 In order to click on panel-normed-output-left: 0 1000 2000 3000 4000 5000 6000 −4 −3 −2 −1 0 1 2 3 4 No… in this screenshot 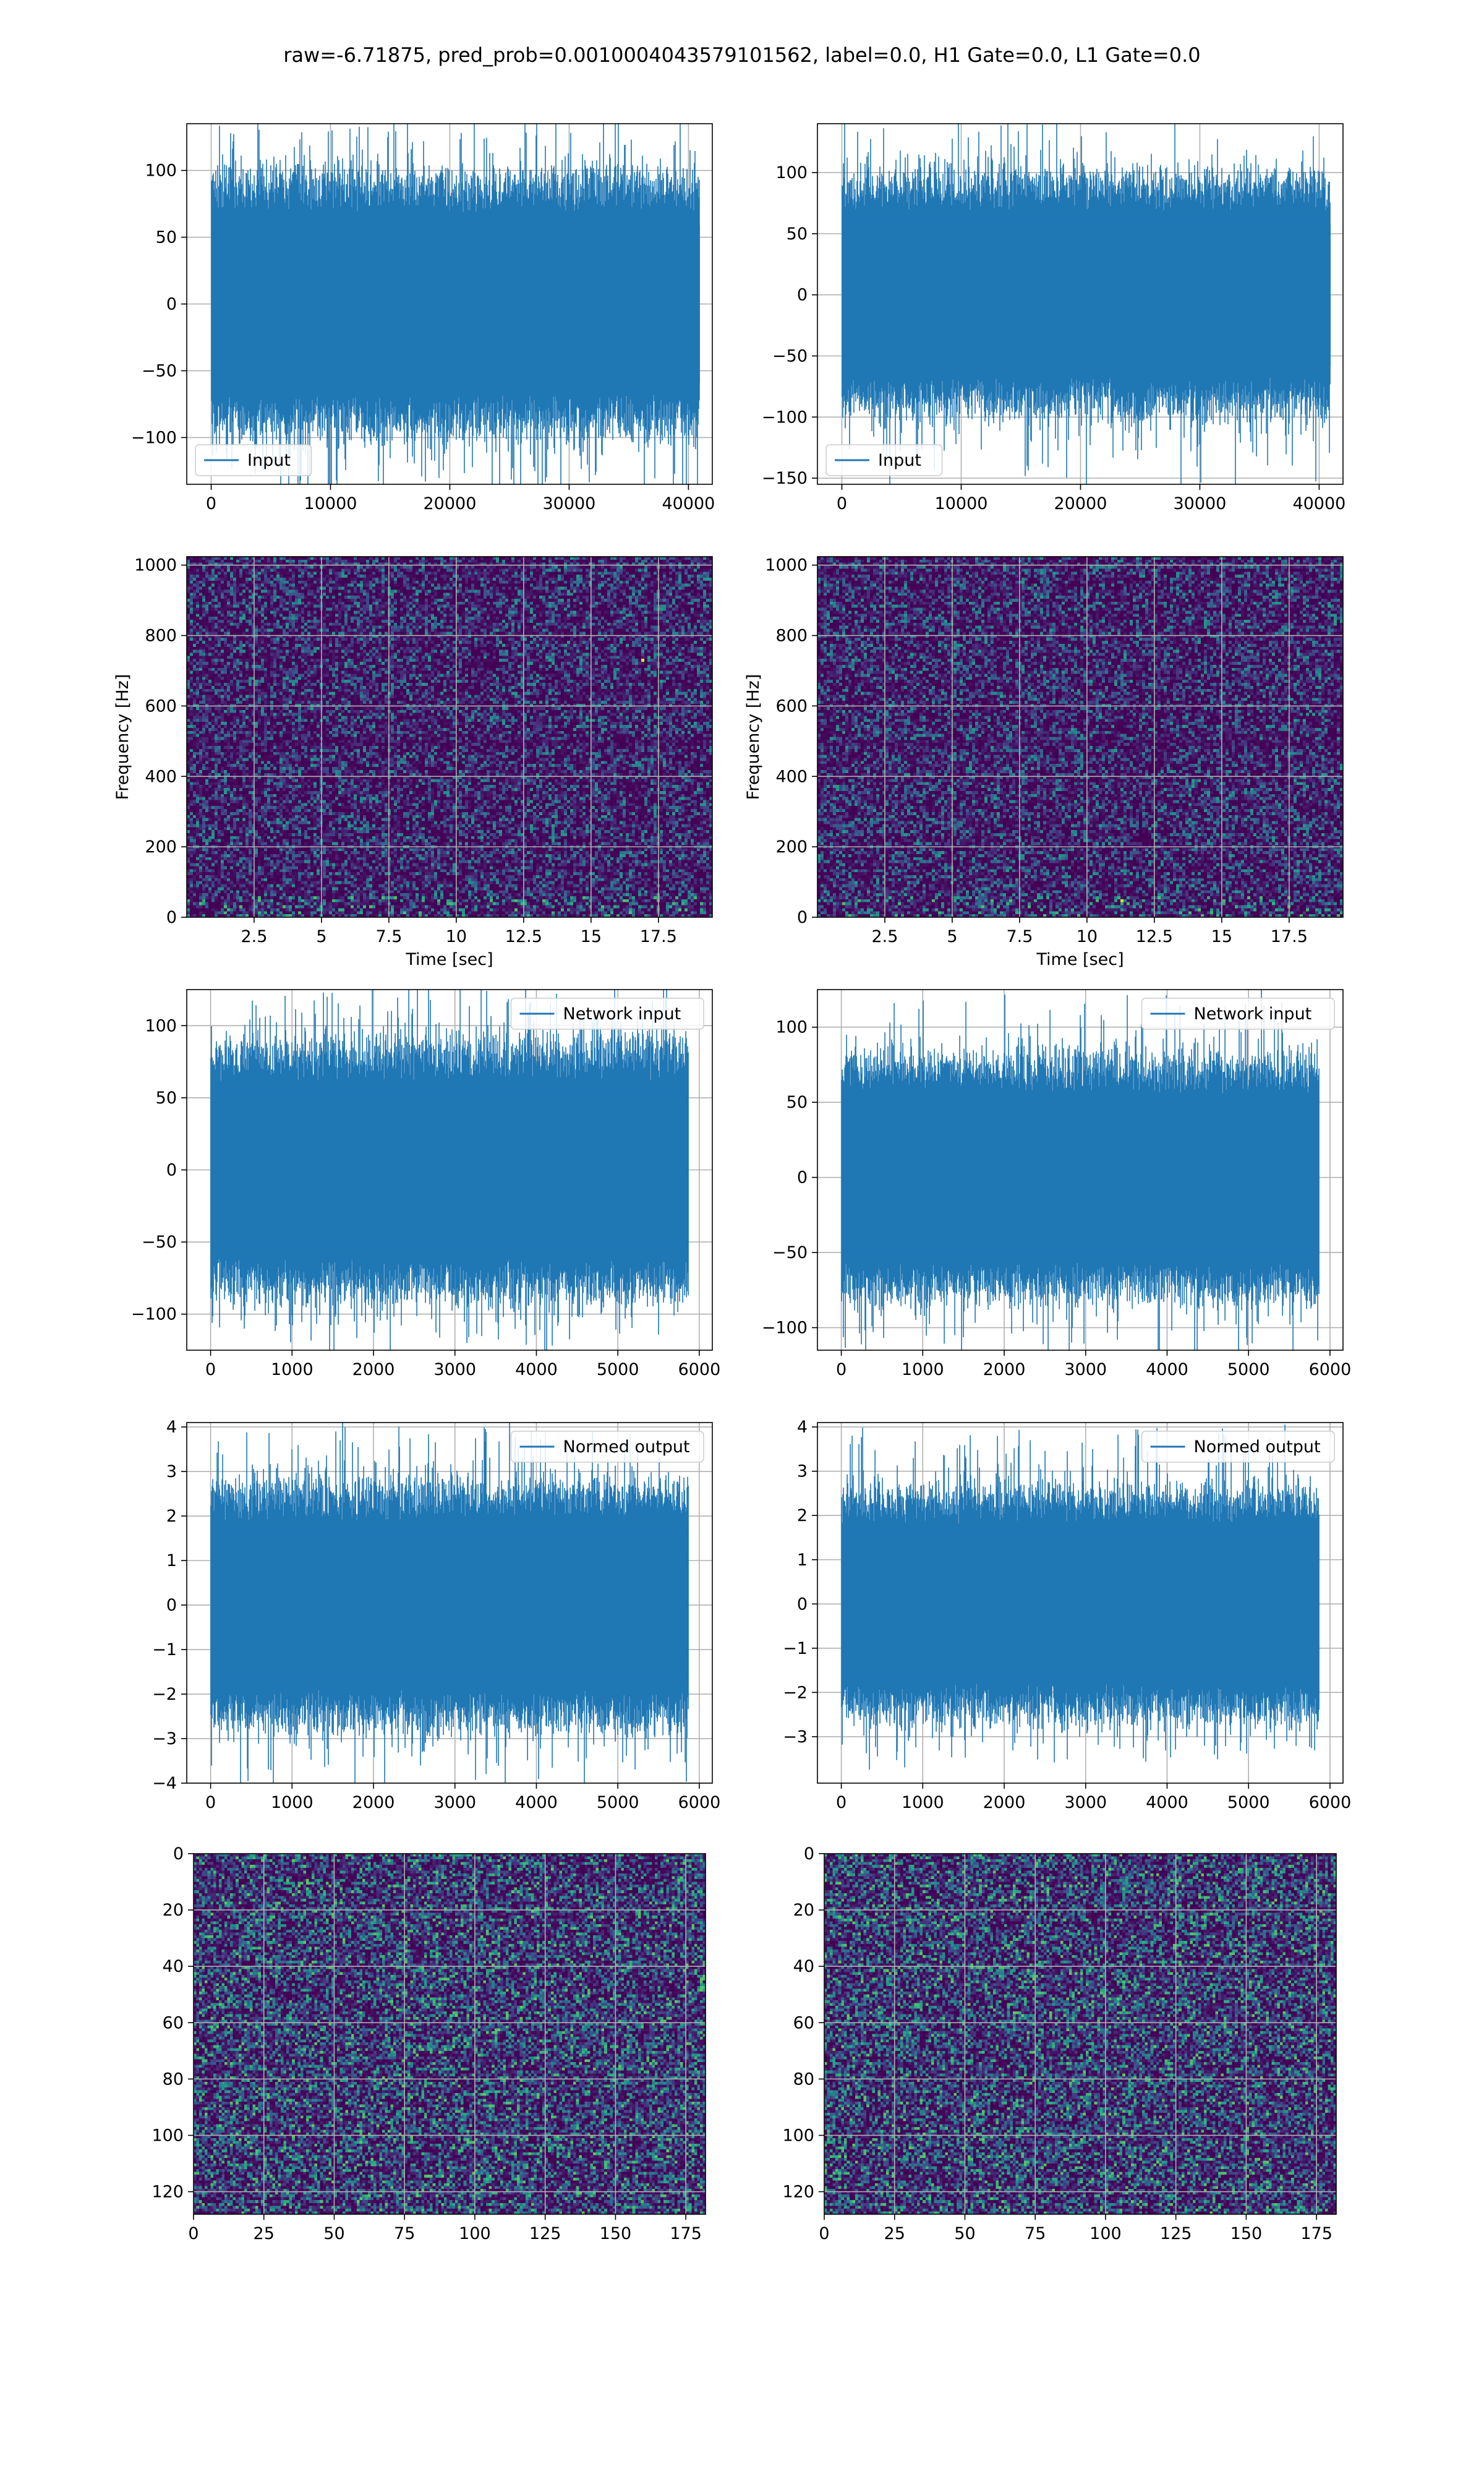, I will do `click(436, 1615)`.